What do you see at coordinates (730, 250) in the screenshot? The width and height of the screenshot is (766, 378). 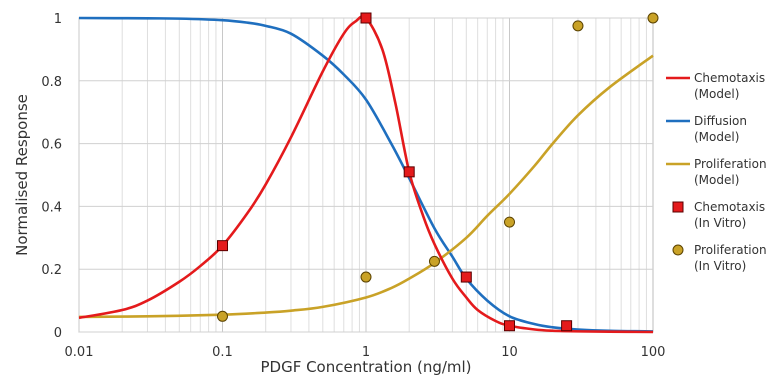 I see `legend-label-proliferation-in-vitro: Proliferation` at bounding box center [730, 250].